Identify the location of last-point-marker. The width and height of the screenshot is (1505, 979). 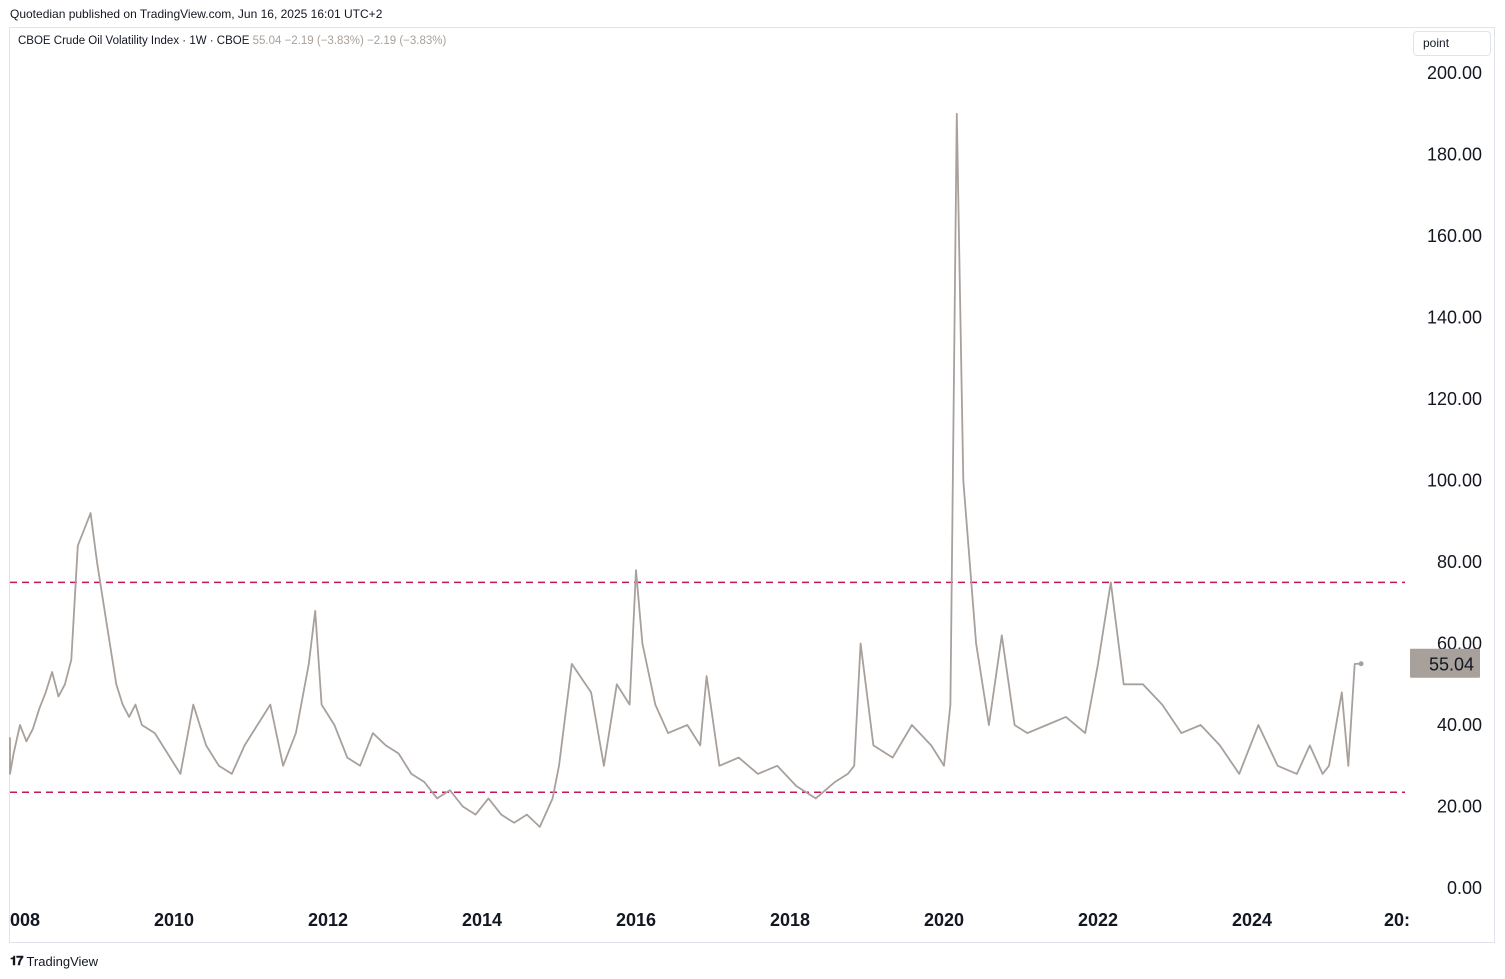
(1361, 664).